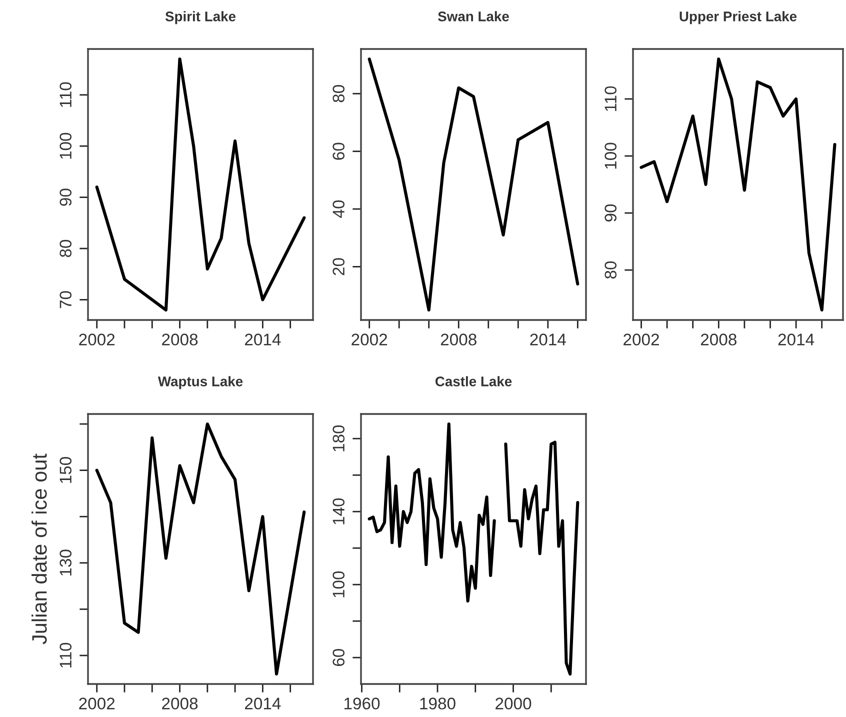  What do you see at coordinates (338, 209) in the screenshot?
I see `y-tick-label: 40` at bounding box center [338, 209].